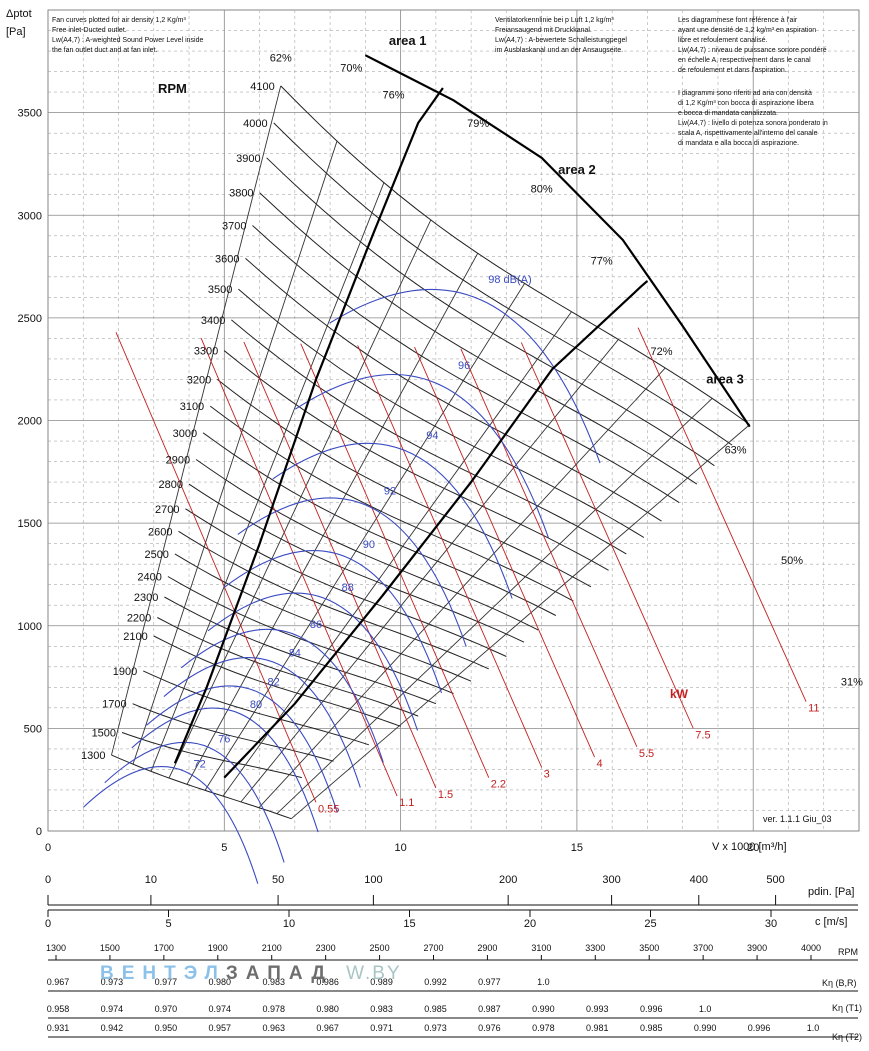  I want to click on rpm-curve-label: 3100, so click(192, 407).